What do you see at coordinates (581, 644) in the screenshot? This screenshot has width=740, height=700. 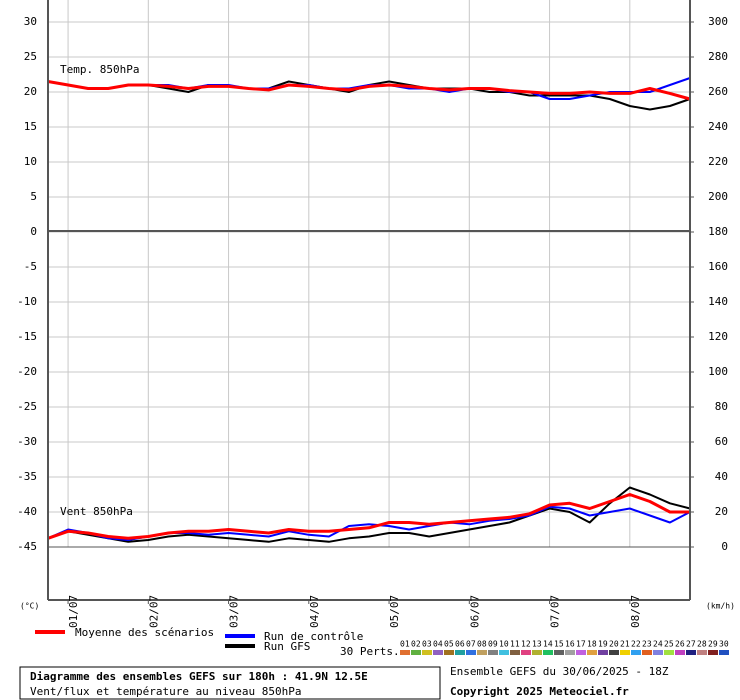 I see `perturbation-number: 17` at bounding box center [581, 644].